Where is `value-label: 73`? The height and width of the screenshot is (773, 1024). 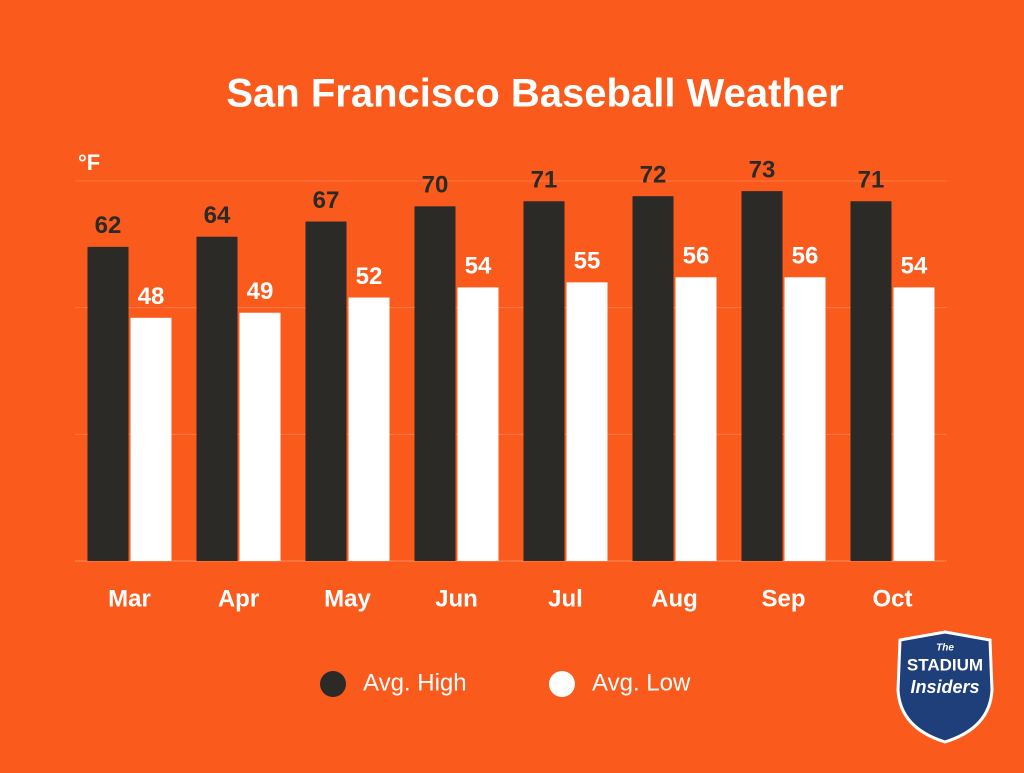 value-label: 73 is located at coordinates (762, 169).